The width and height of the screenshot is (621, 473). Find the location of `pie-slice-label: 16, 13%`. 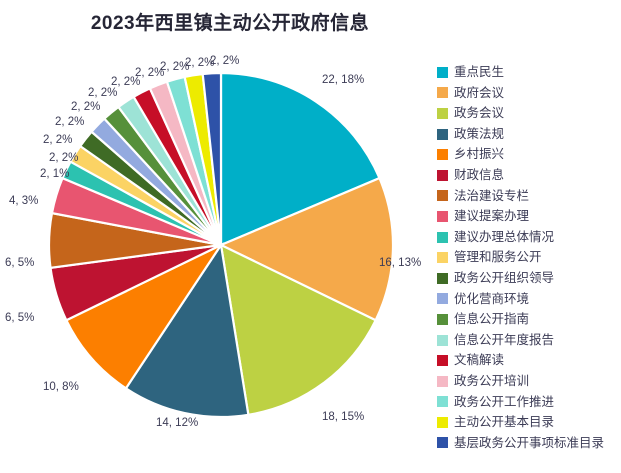

pie-slice-label: 16, 13% is located at coordinates (400, 263).